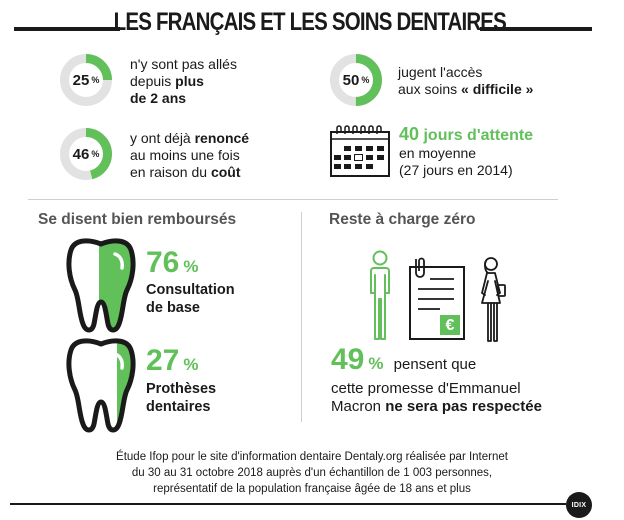 The width and height of the screenshot is (624, 520). Describe the element at coordinates (360, 151) in the screenshot. I see `calendar-icon` at that location.